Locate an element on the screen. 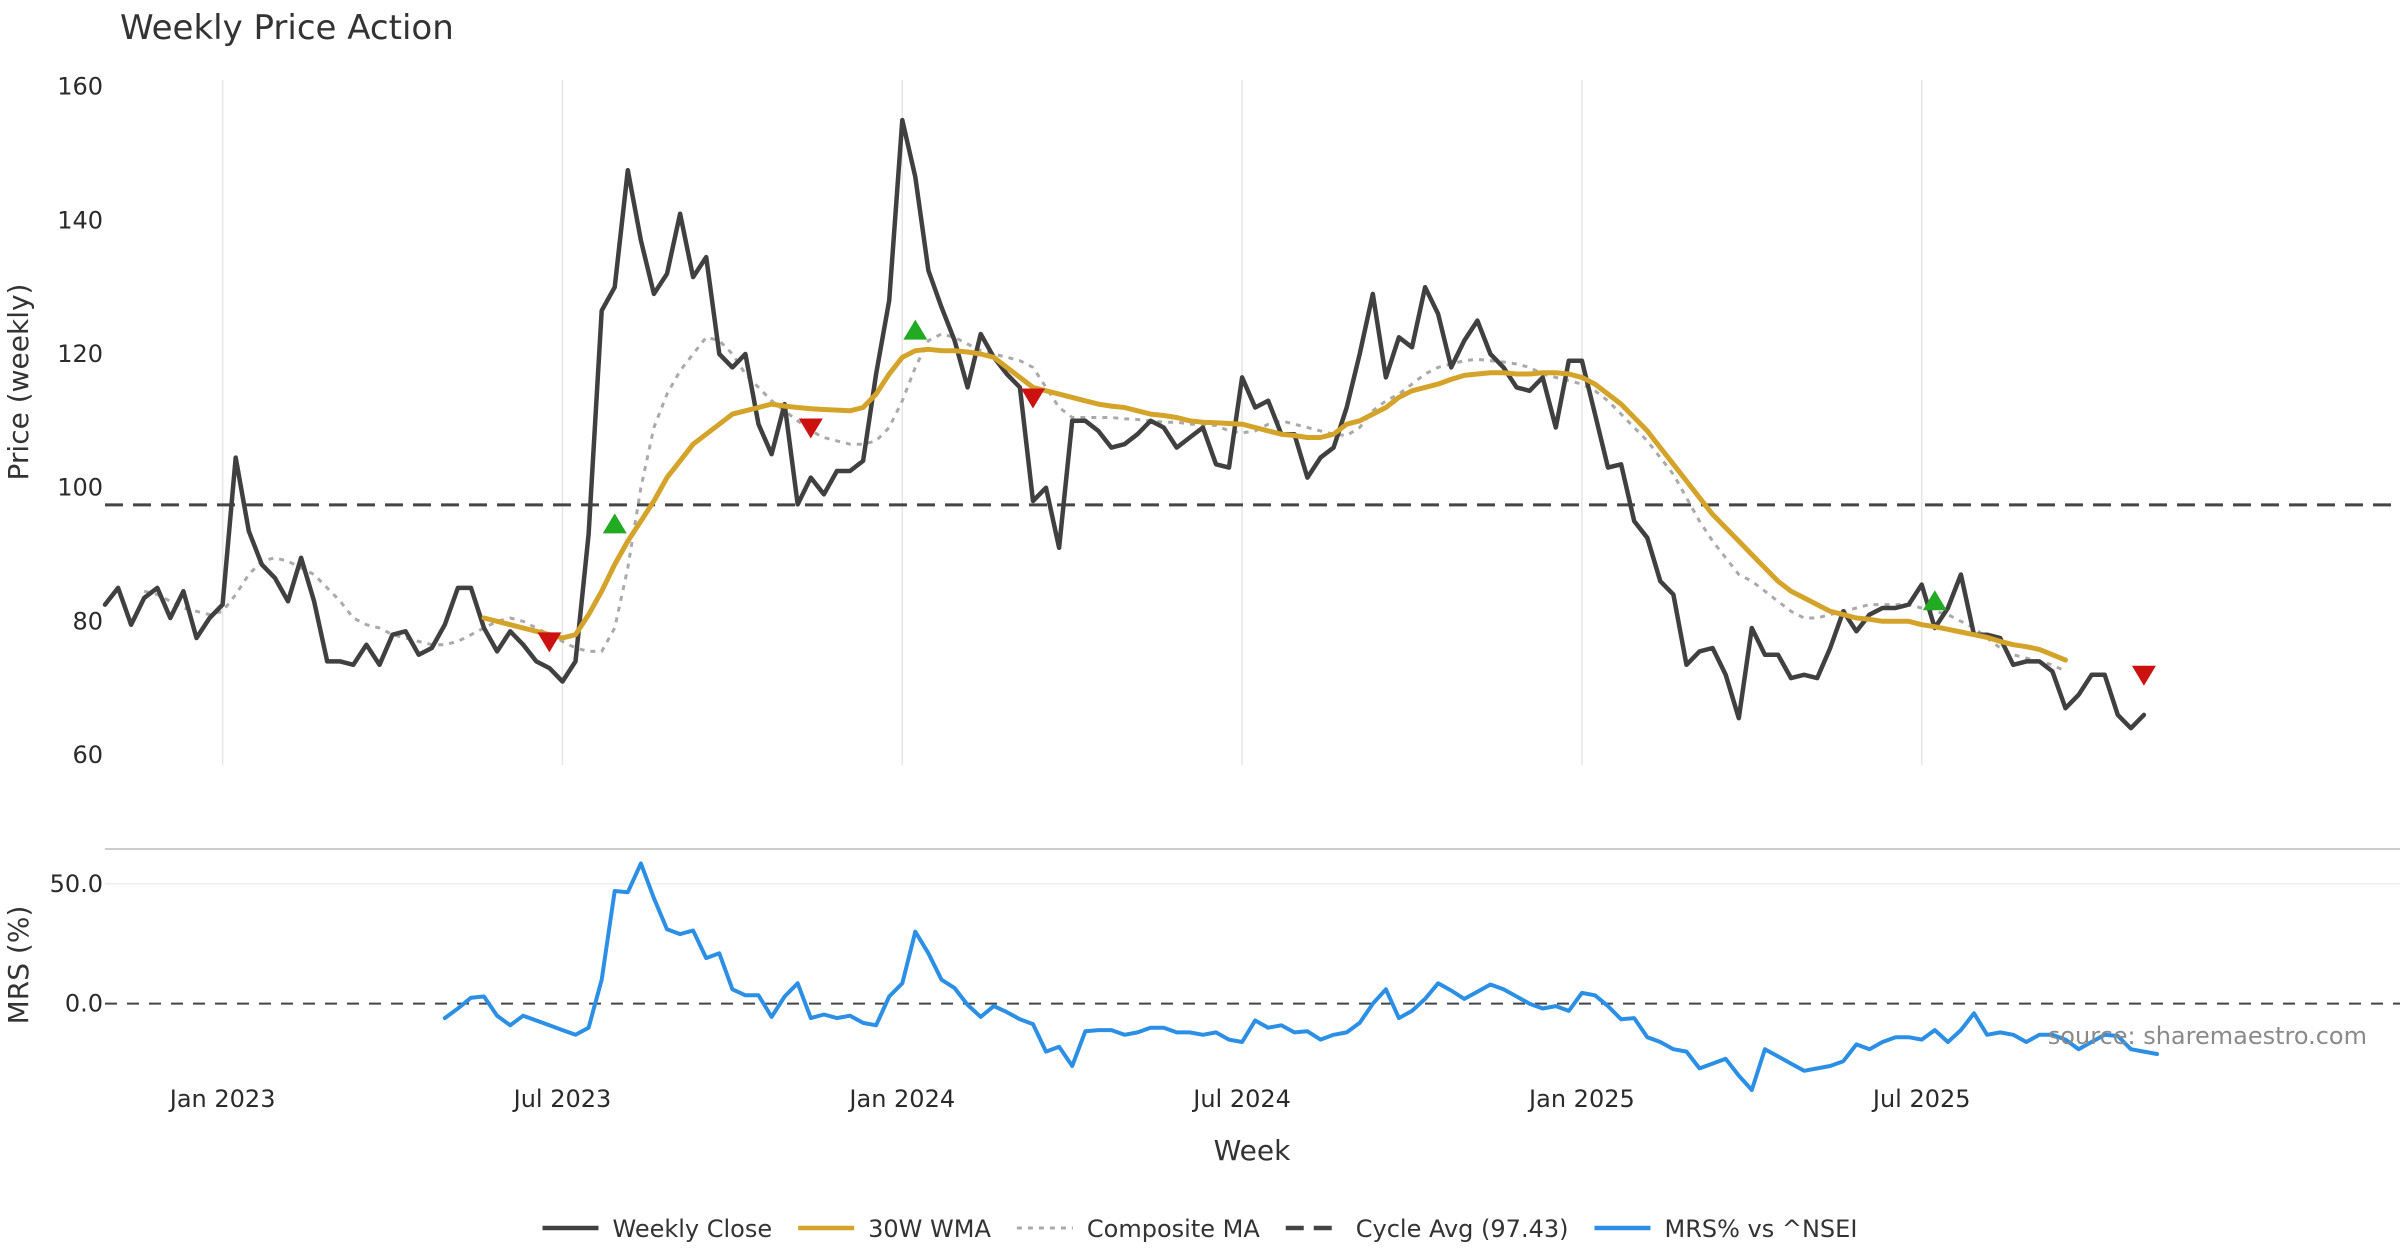 This screenshot has width=2400, height=1260. price-y-tick-80: 80 is located at coordinates (87, 621).